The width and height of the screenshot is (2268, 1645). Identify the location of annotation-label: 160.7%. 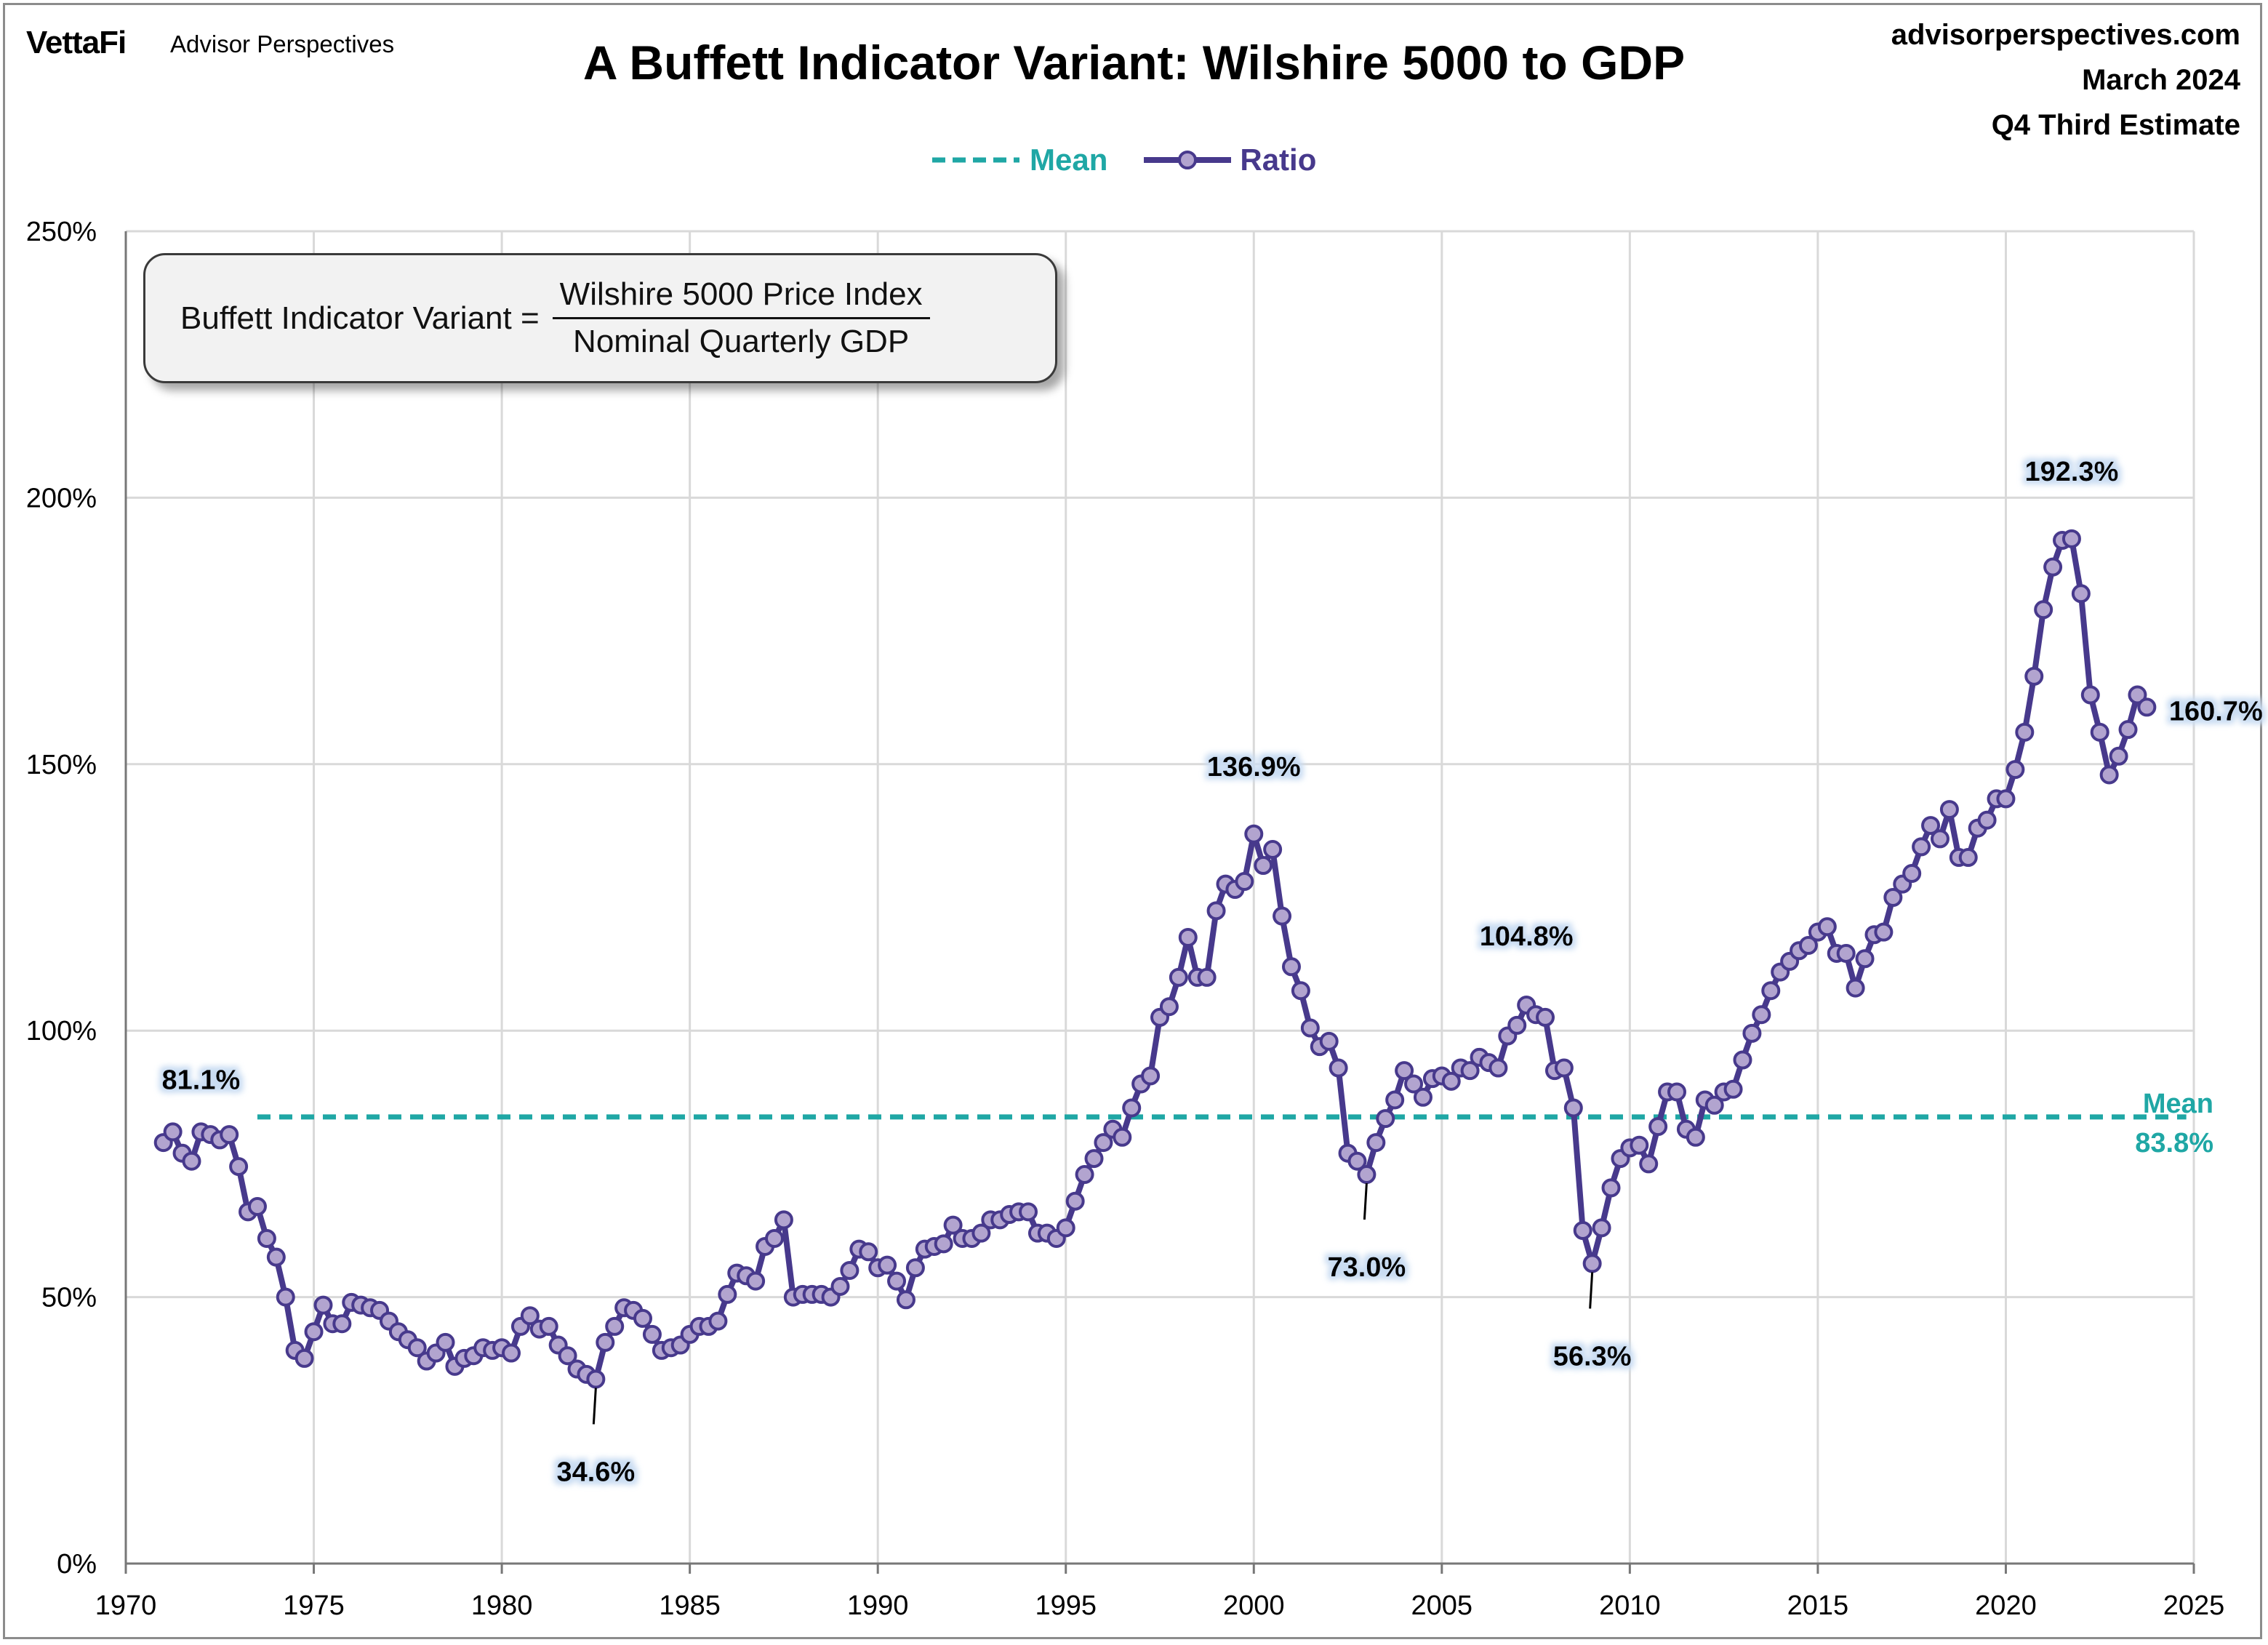
(2216, 711).